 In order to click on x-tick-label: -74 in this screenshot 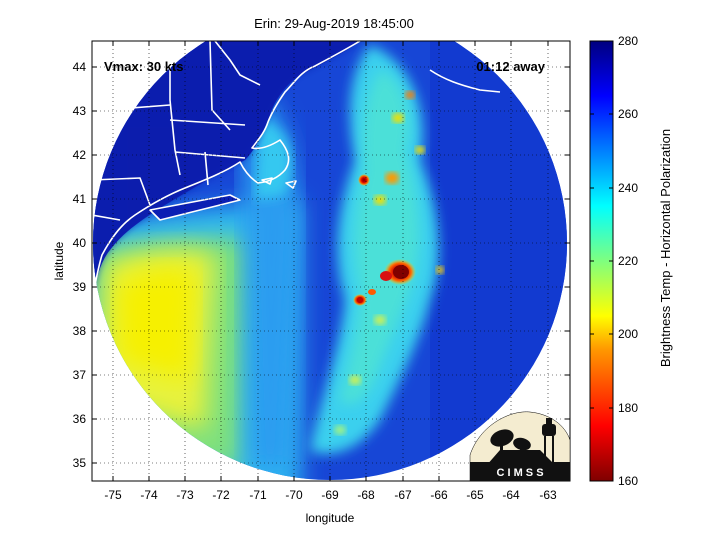, I will do `click(149, 495)`.